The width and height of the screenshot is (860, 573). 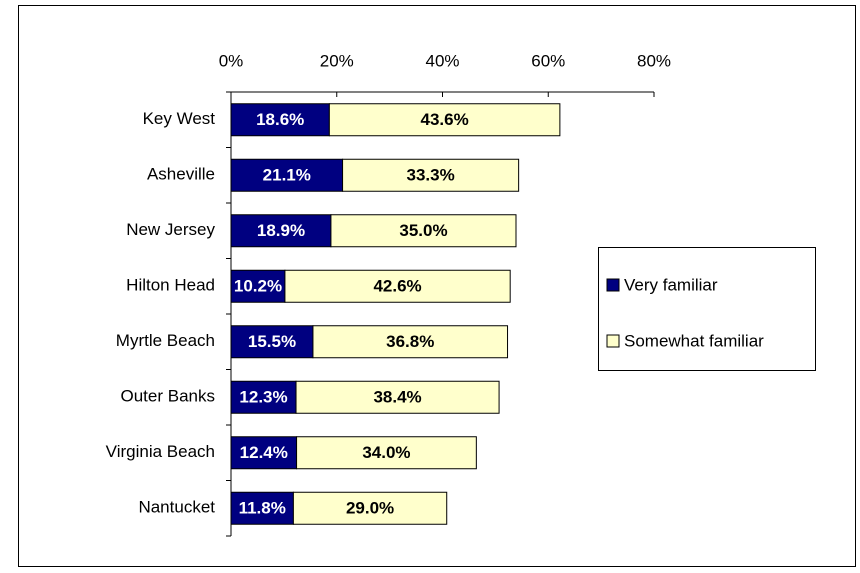 I want to click on data-label: 38.4%, so click(x=397, y=397).